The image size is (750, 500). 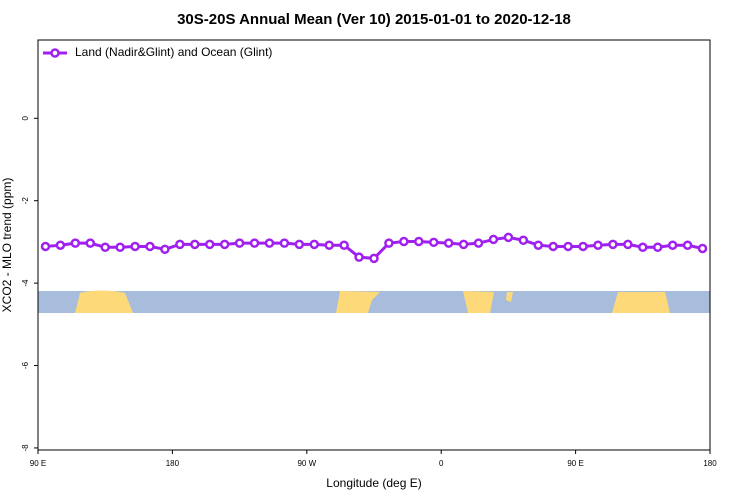 What do you see at coordinates (25, 118) in the screenshot?
I see `y-tick-label: 0` at bounding box center [25, 118].